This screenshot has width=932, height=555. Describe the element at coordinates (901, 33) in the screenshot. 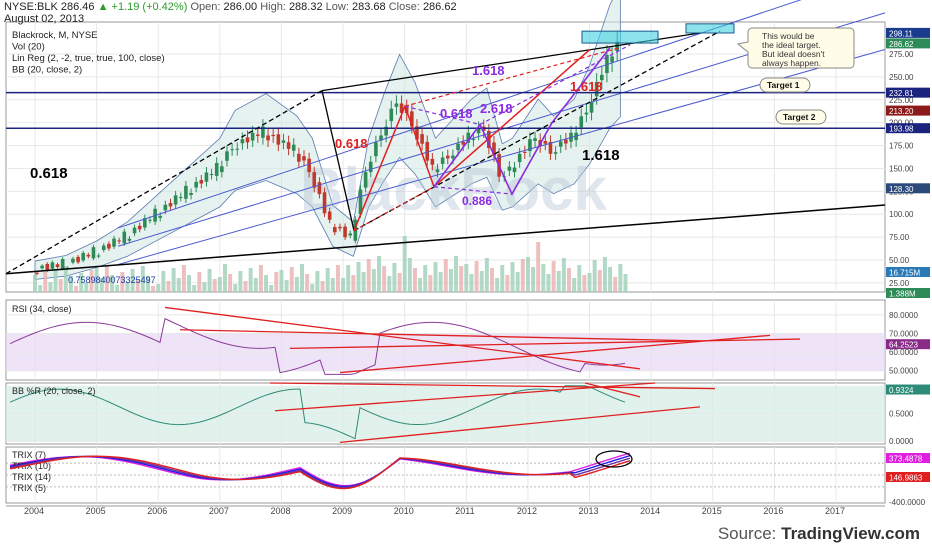

I see `price-label-text: 298.11` at that location.